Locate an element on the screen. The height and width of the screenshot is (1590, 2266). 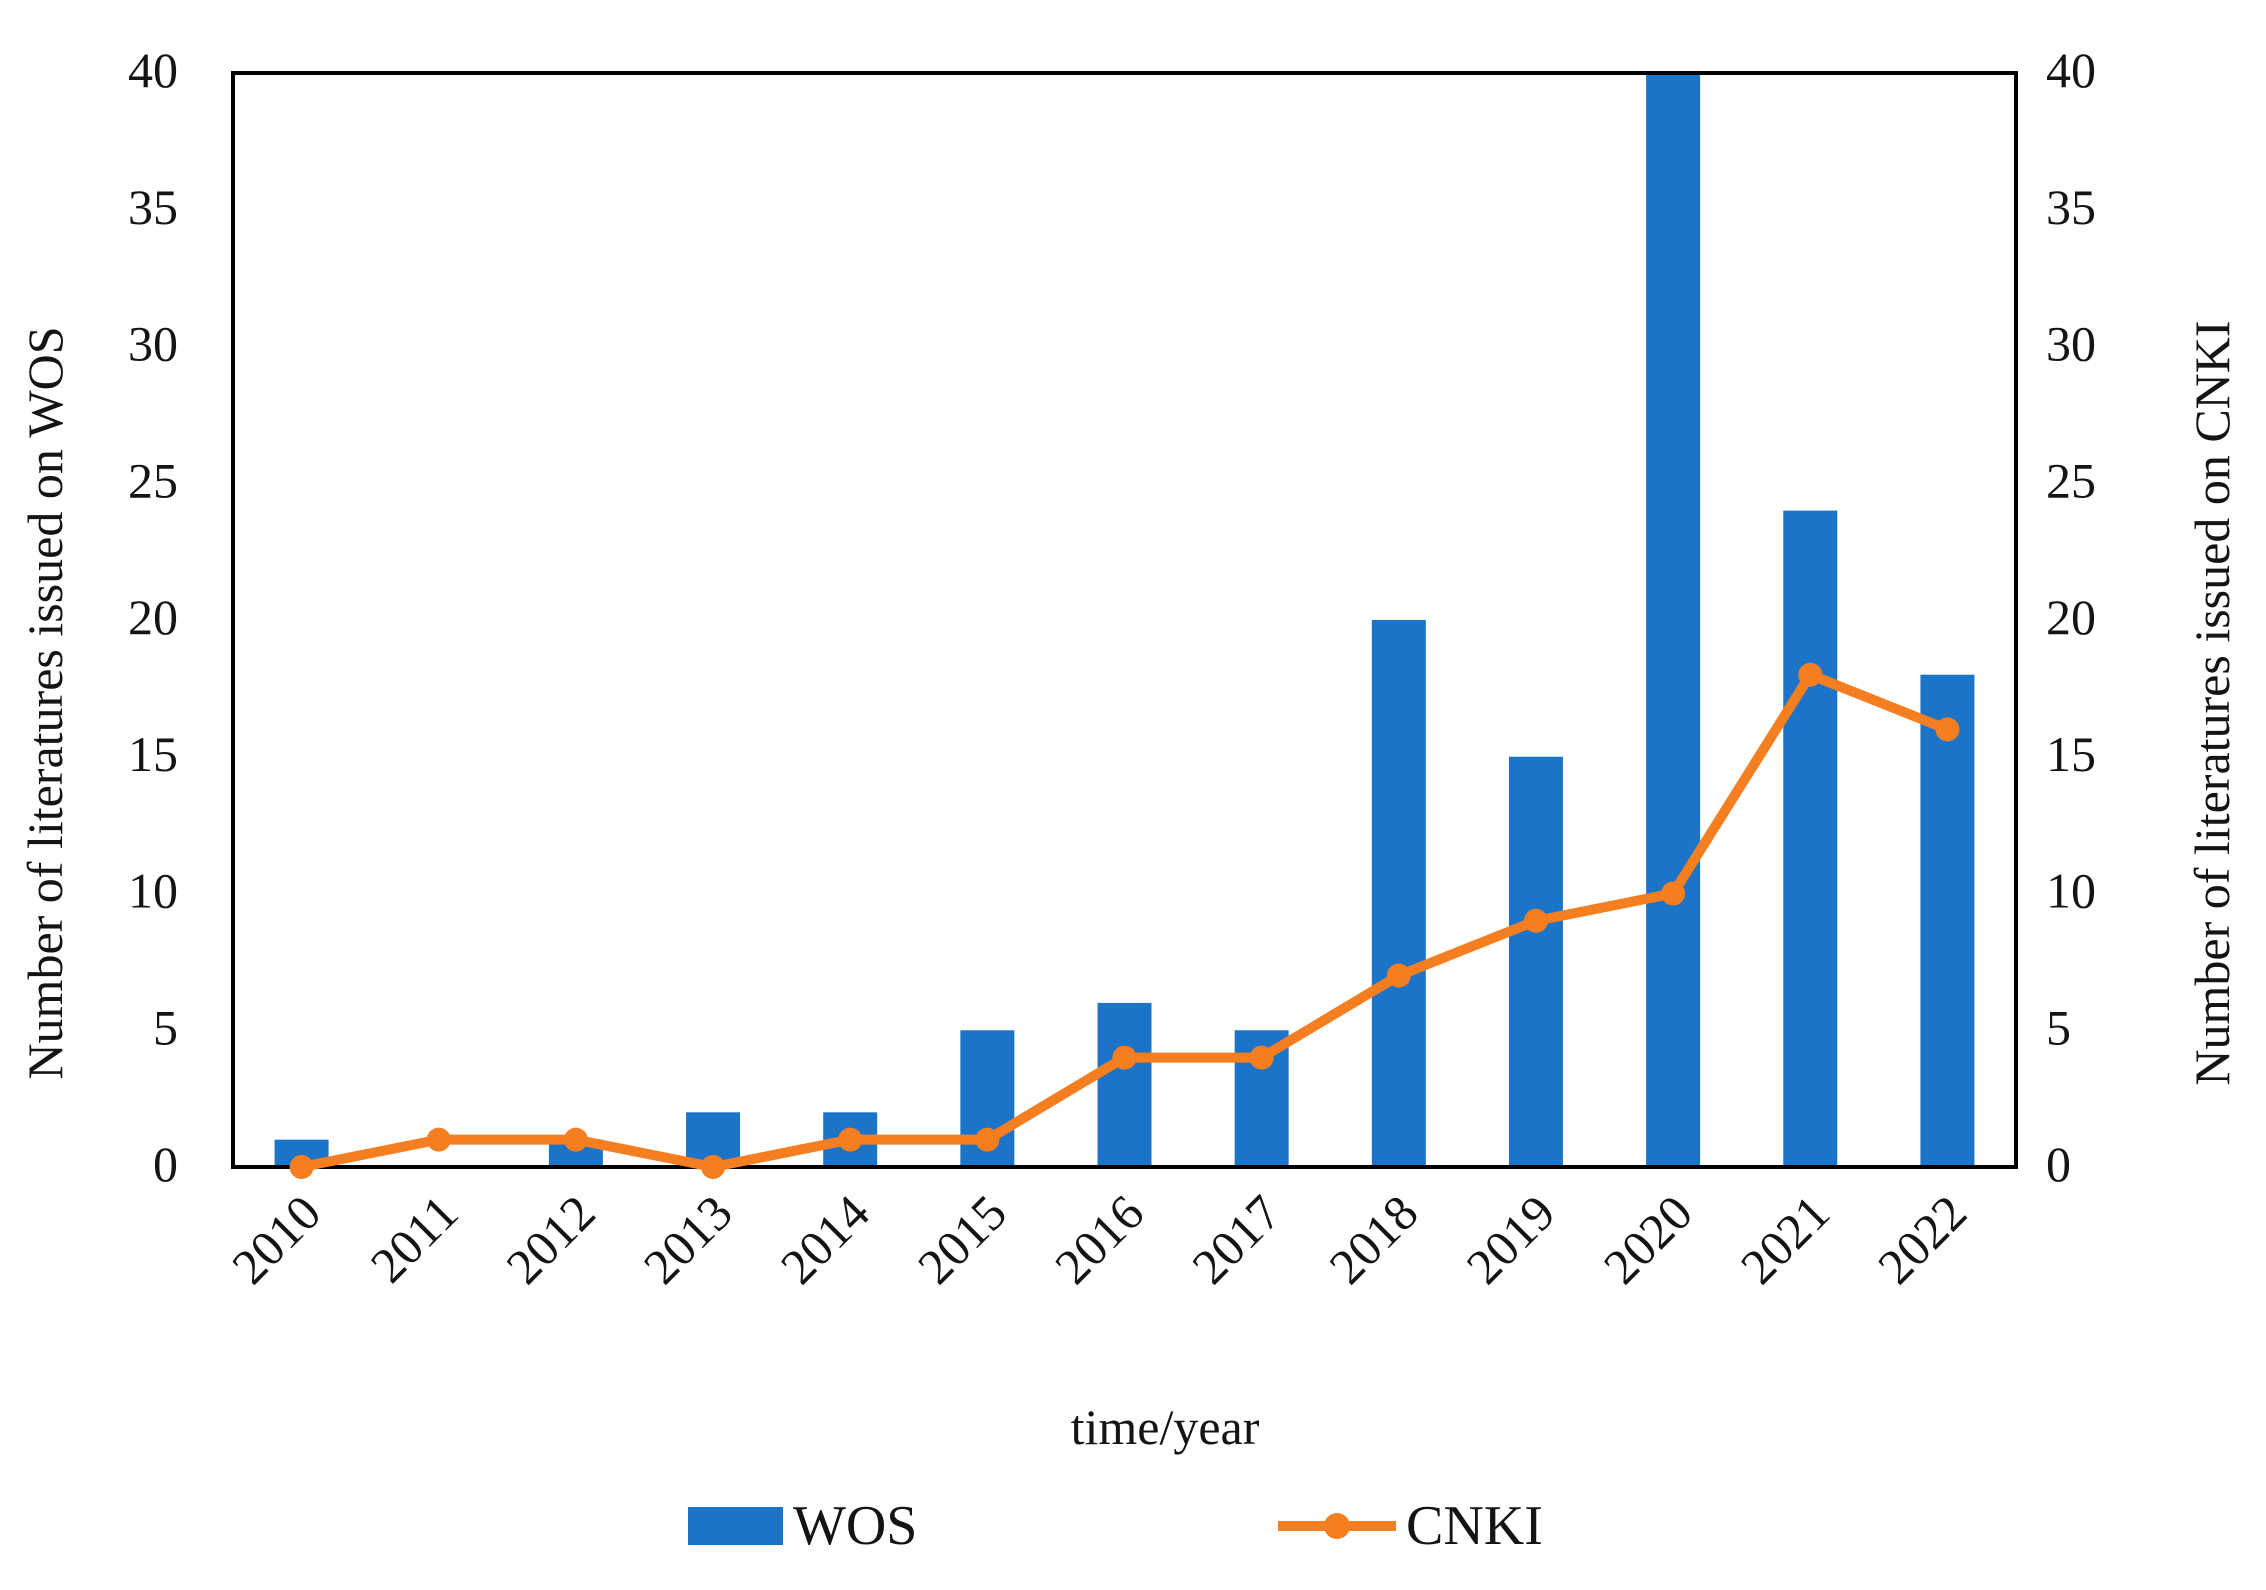
x-tick-2011: 2011 is located at coordinates (414, 1238).